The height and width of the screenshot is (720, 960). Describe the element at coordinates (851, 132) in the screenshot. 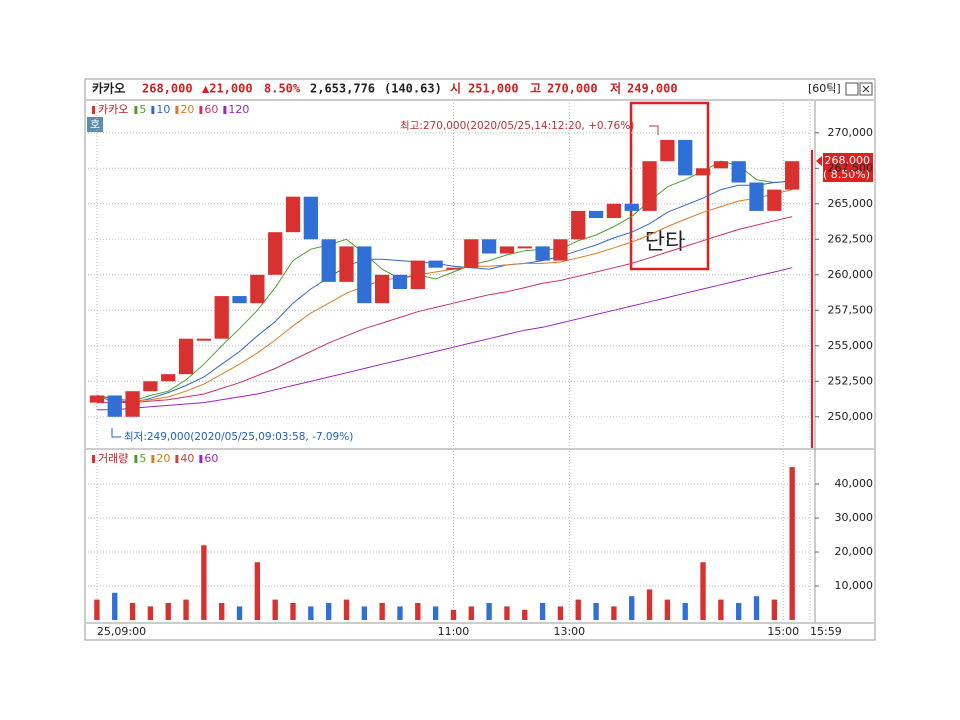

I see `y-tick-label: 270,000` at that location.